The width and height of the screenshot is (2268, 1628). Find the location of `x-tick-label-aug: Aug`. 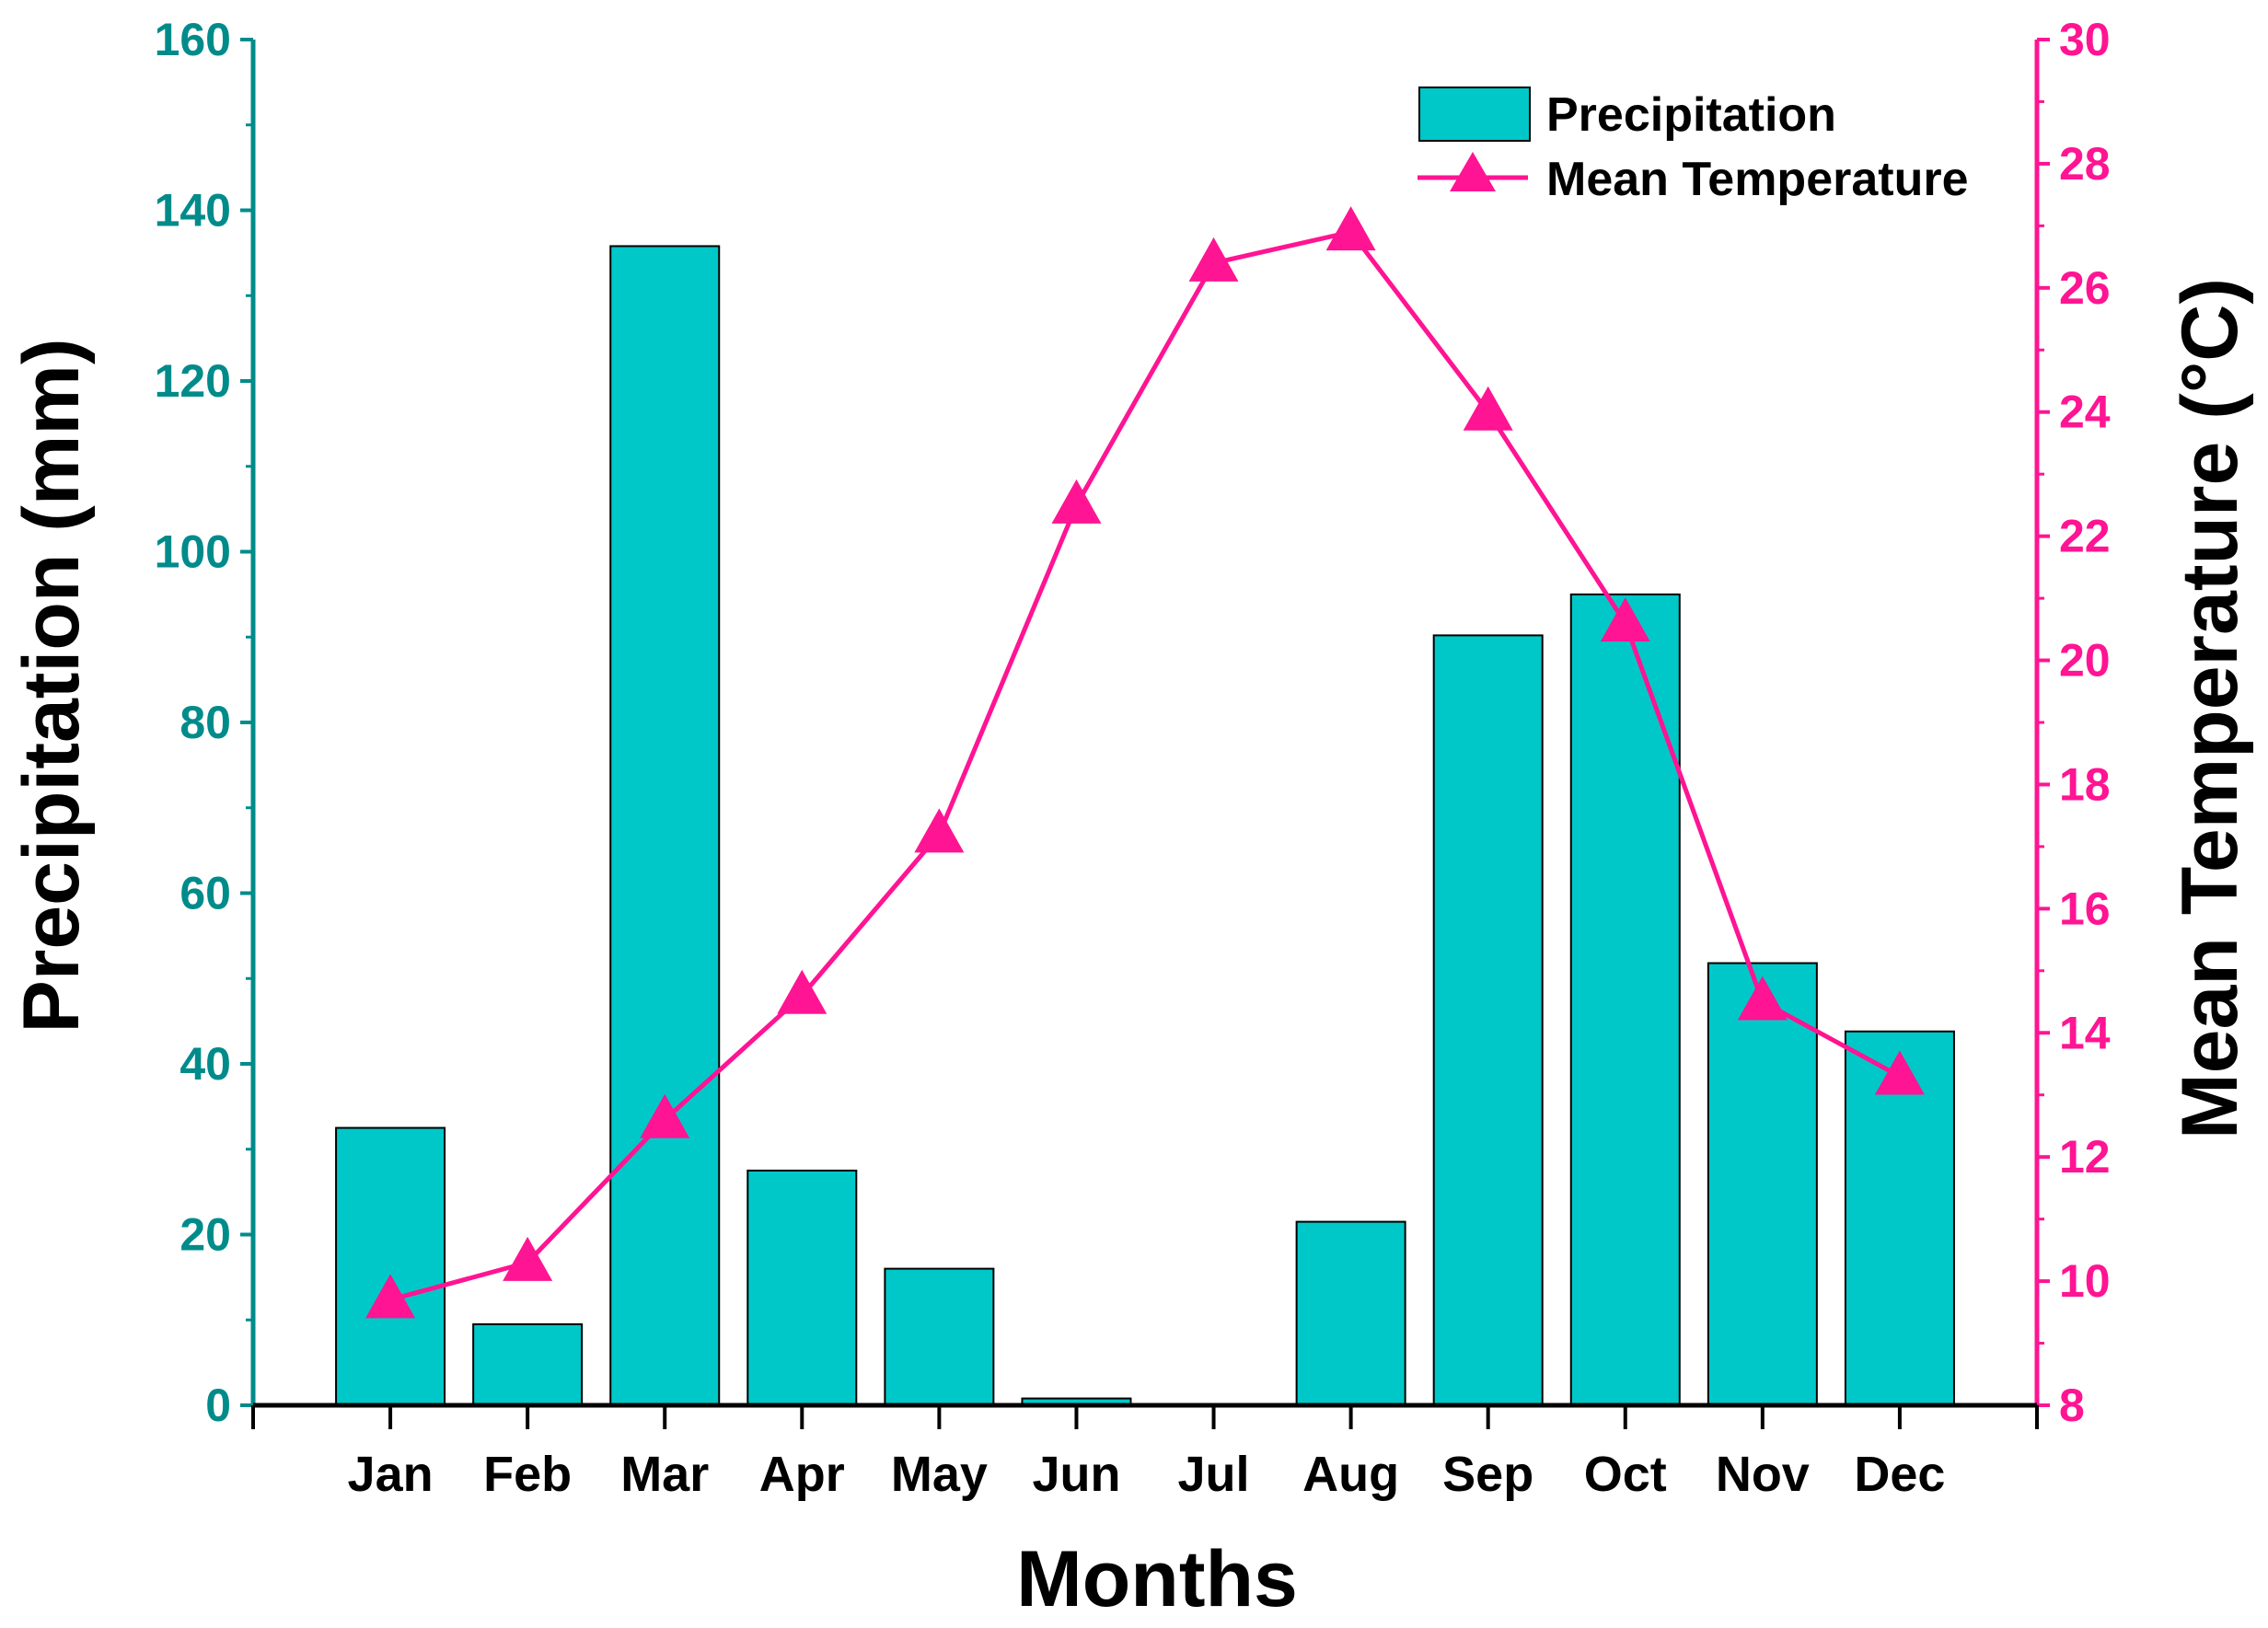

x-tick-label-aug: Aug is located at coordinates (1350, 1474).